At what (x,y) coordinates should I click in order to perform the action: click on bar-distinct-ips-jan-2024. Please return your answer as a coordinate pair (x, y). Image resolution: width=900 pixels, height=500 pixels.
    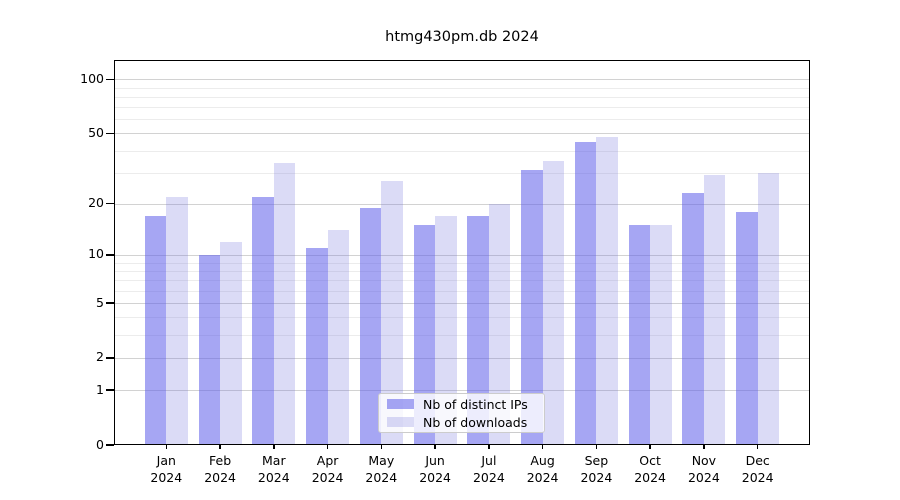
    Looking at the image, I should click on (155, 330).